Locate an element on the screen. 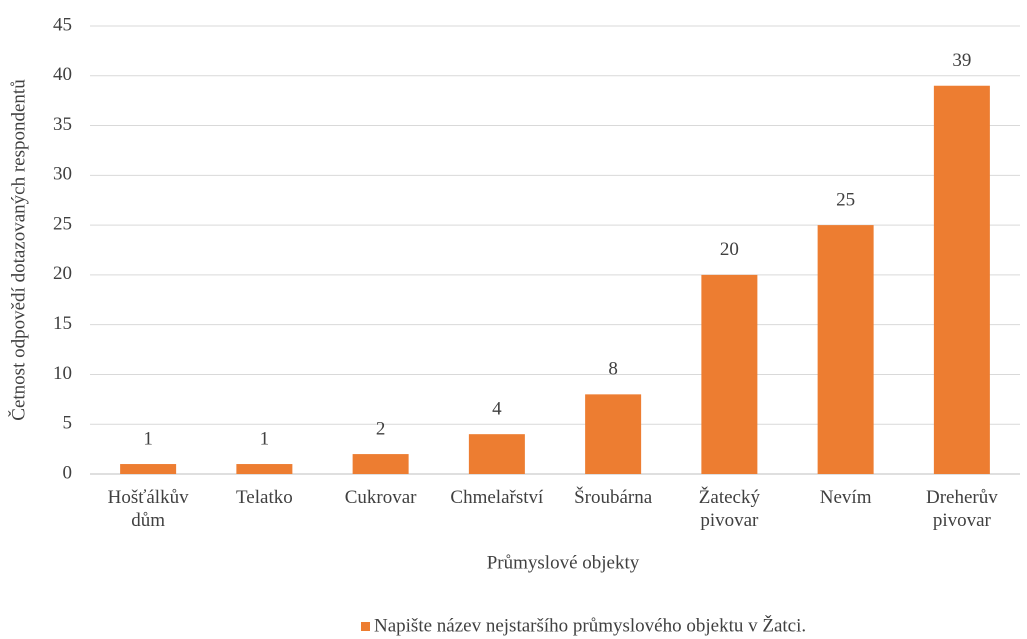 This screenshot has width=1027, height=639. y-tick-label: 0 is located at coordinates (68, 472).